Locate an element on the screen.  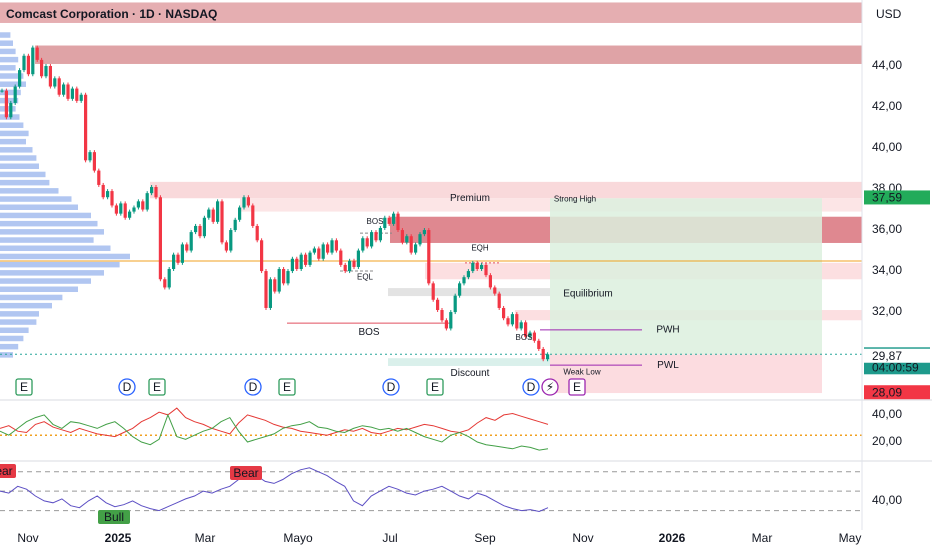
x-tick-label: 2026 is located at coordinates (672, 538).